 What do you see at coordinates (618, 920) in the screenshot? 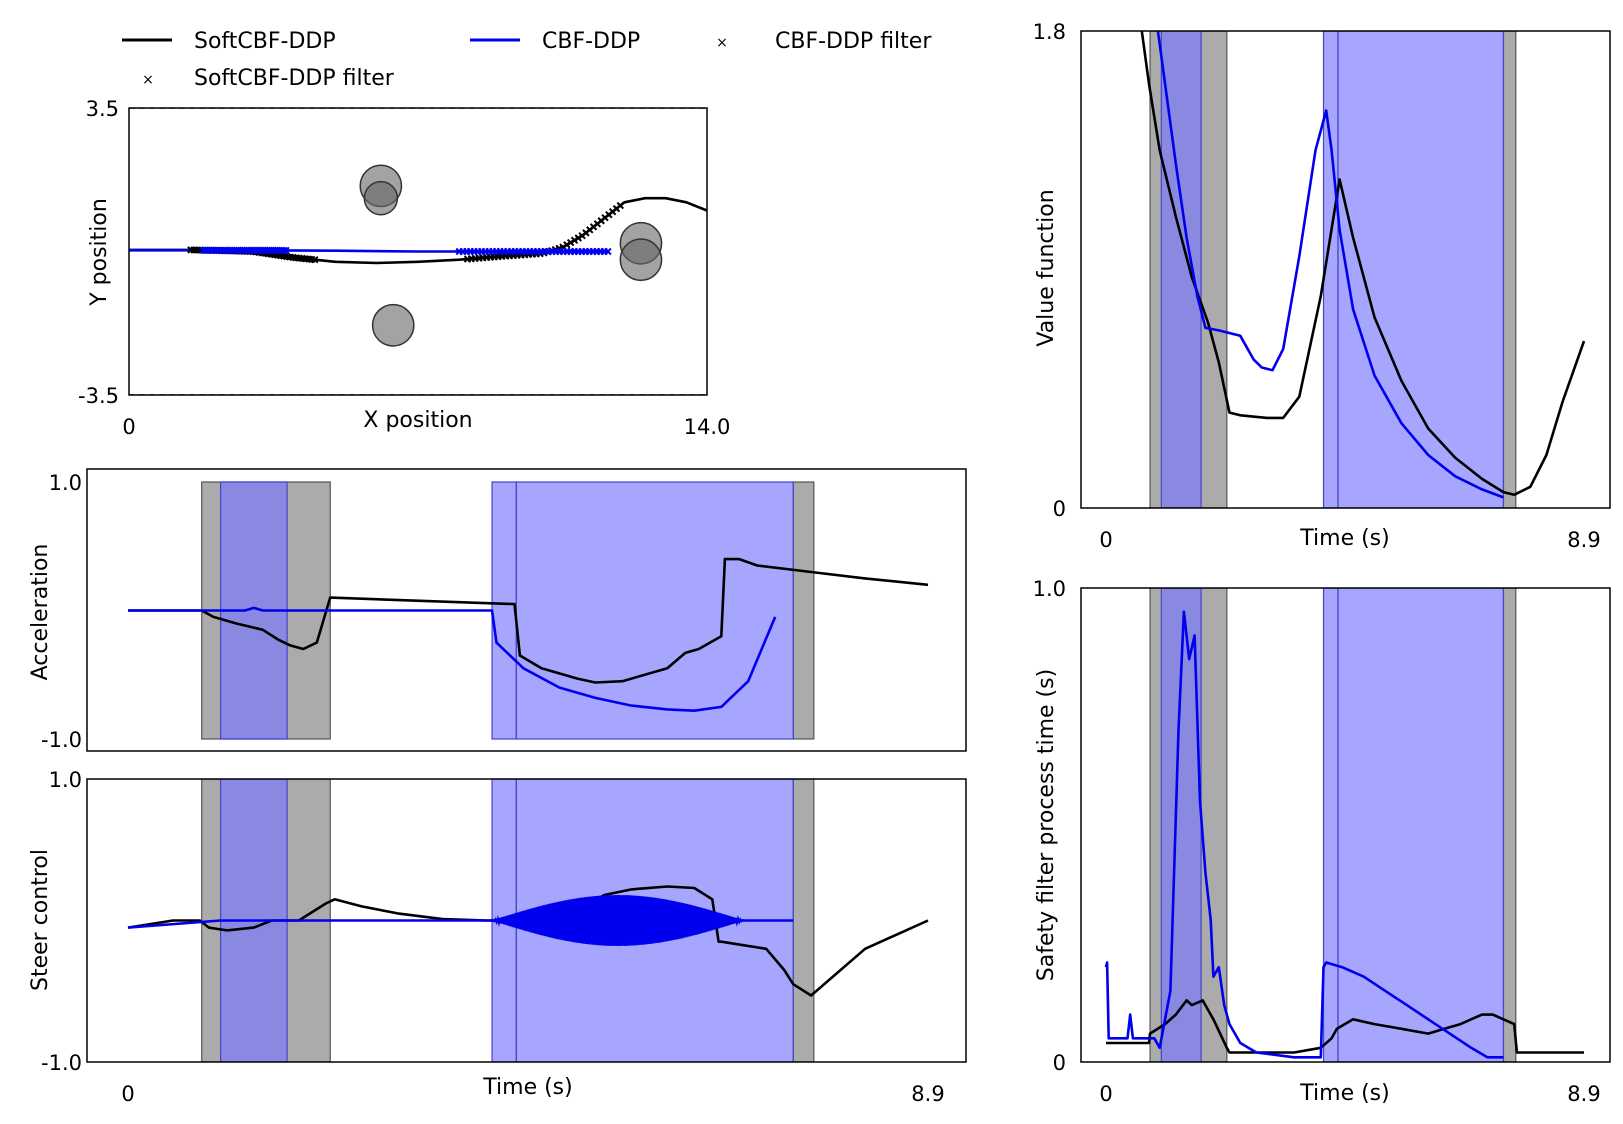
I see `steer-cbf-oscillation` at bounding box center [618, 920].